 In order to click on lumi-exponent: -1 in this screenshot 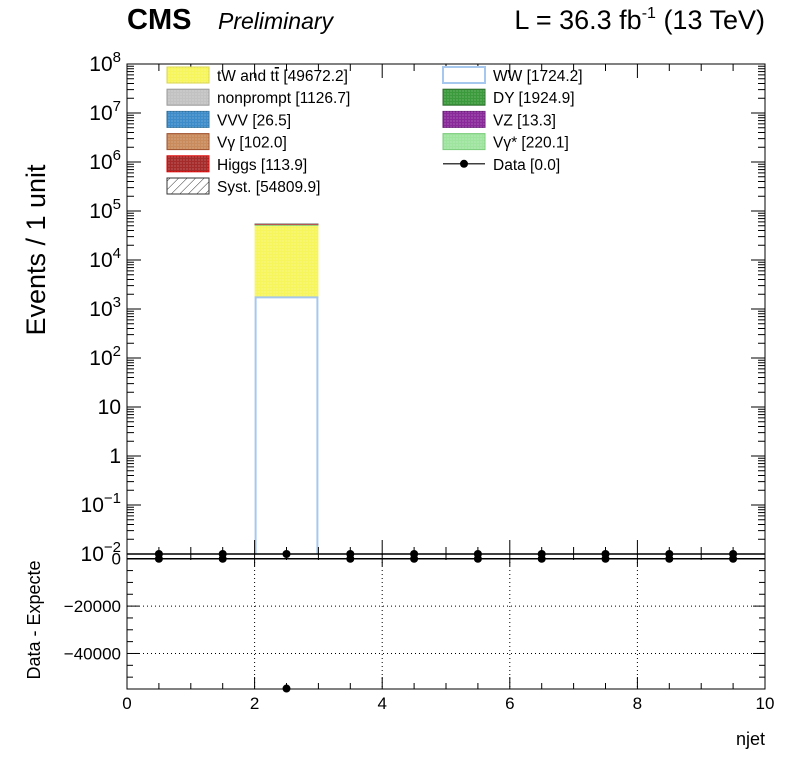, I will do `click(649, 13)`.